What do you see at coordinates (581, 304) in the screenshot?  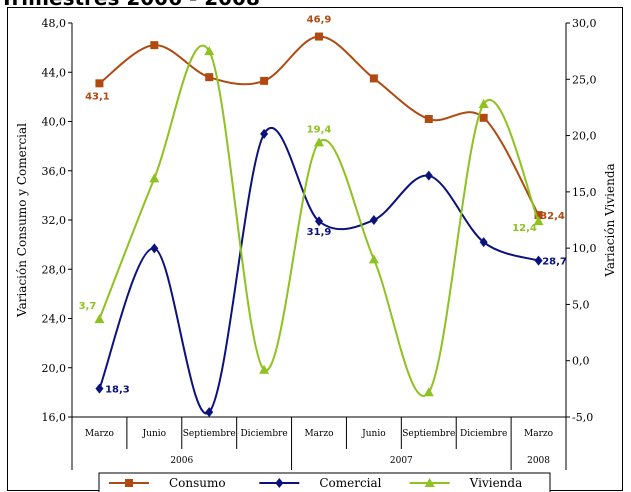 I see `right-tick-label: 5,0` at bounding box center [581, 304].